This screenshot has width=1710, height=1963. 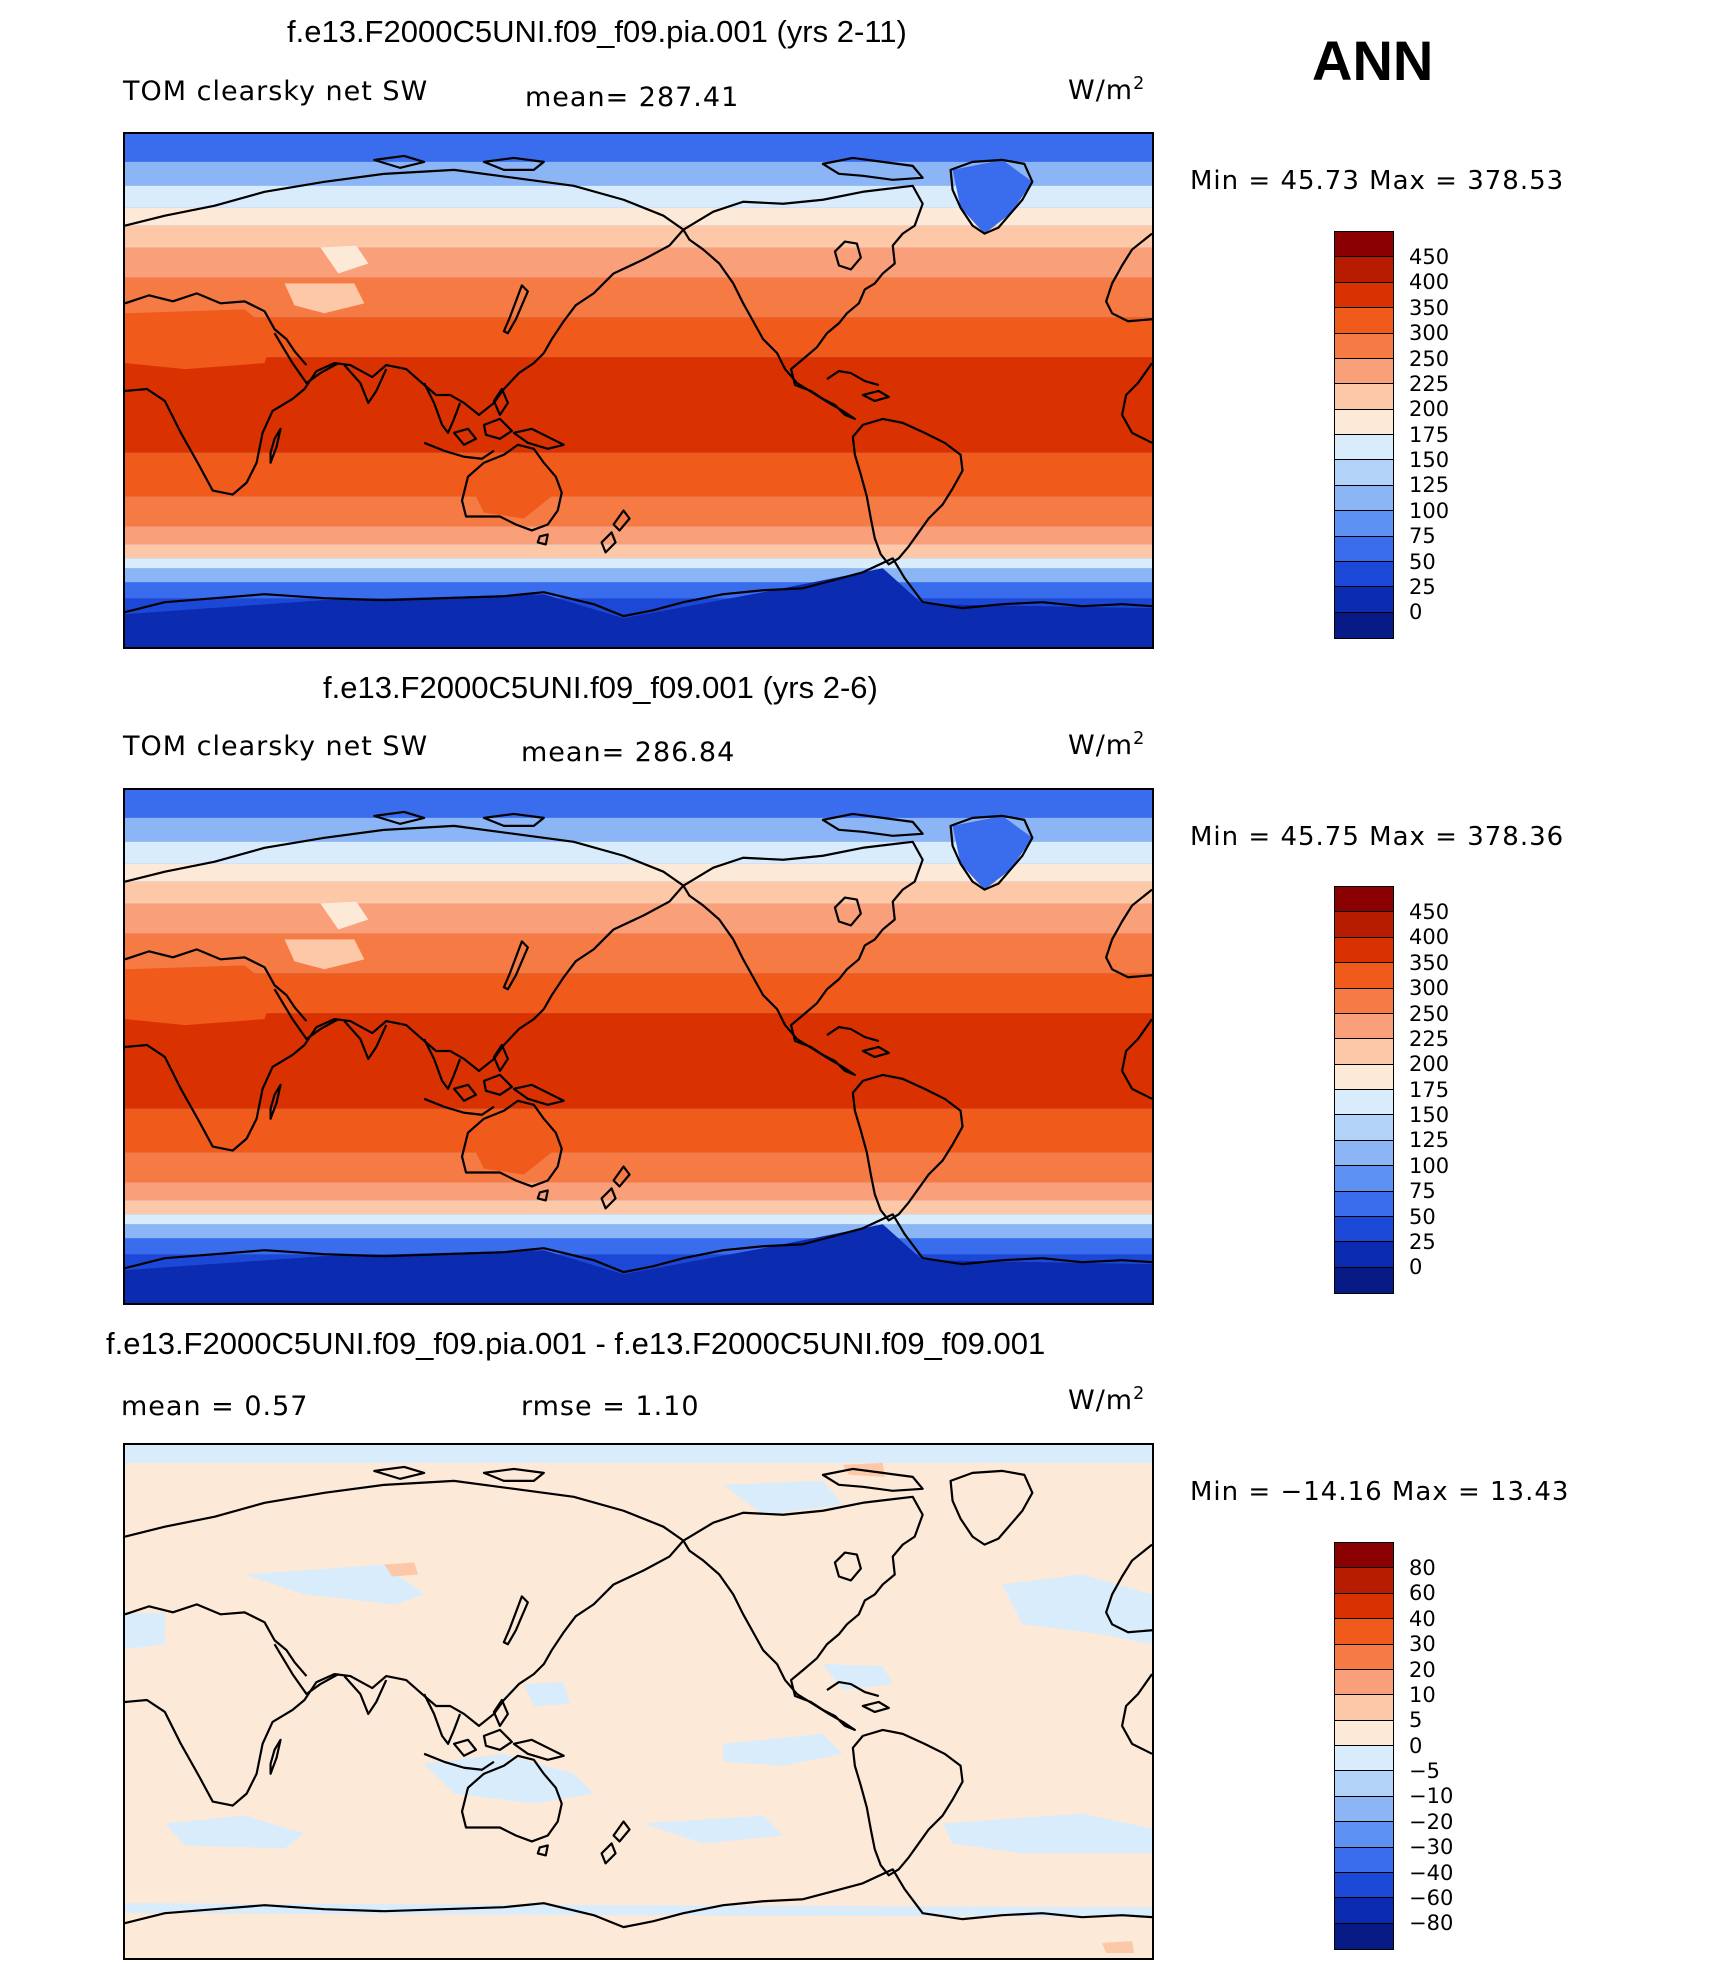 What do you see at coordinates (1380, 1492) in the screenshot?
I see `panel-3-min-max: Min = −14.16 Max = 13.43` at bounding box center [1380, 1492].